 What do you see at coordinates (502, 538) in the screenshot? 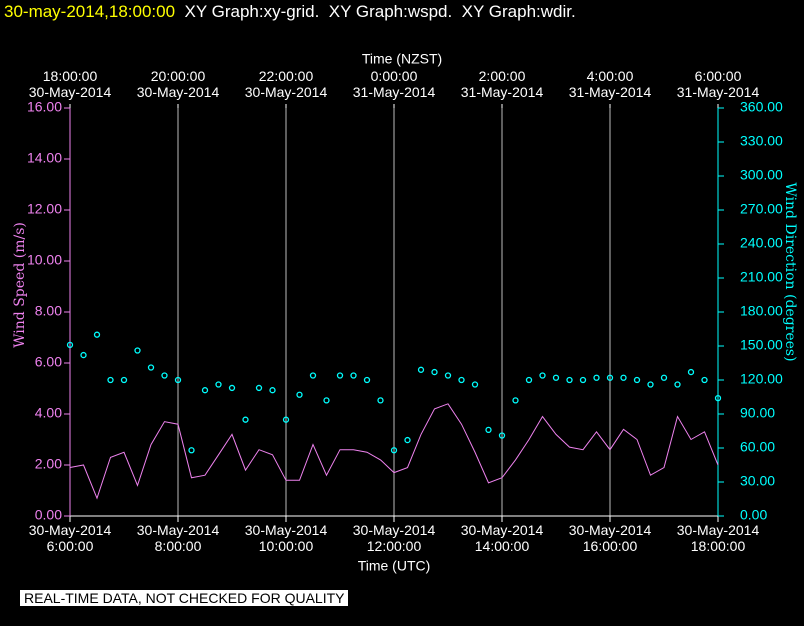
I see `x-tick-label: 30-May-2014 14:00:00` at bounding box center [502, 538].